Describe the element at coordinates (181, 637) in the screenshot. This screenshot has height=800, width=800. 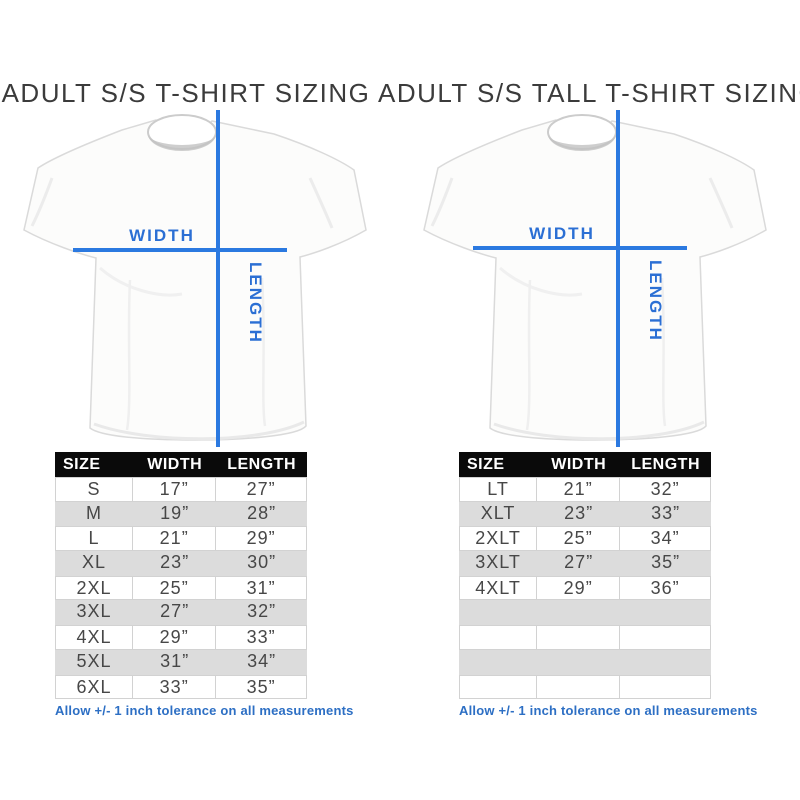
I see `table-row: 4XL 29” 33”` at that location.